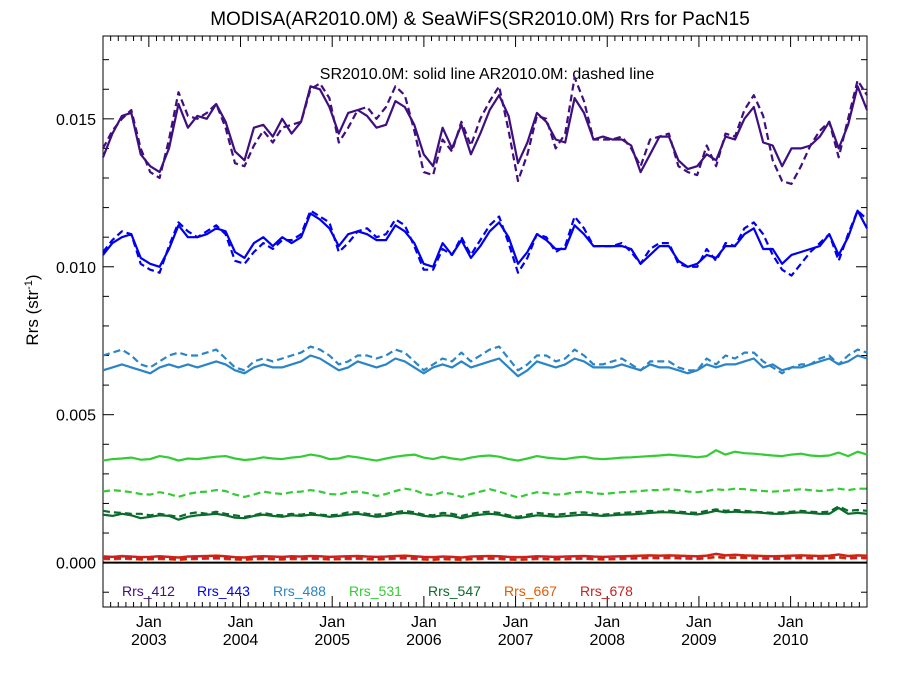 This screenshot has height=675, width=900. Describe the element at coordinates (454, 591) in the screenshot. I see `legend-item-rrs-547: Rrs_547` at that location.